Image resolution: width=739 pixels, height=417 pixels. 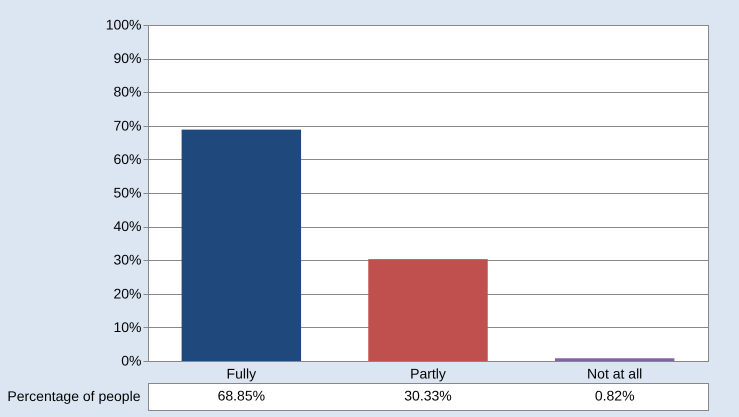 I want to click on y-tick-label: 60%, so click(x=127, y=158).